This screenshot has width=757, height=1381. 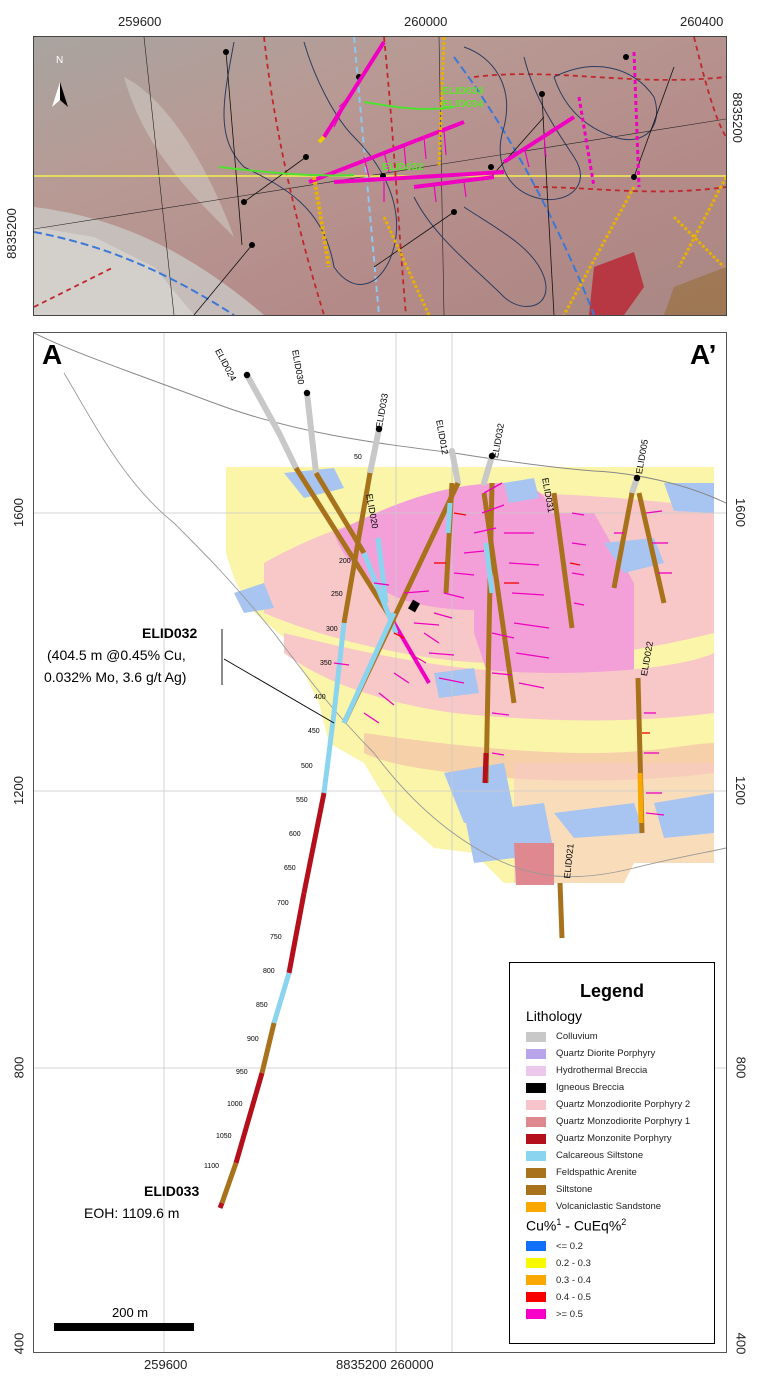 I want to click on drill-label-elid032: ELID032, so click(x=403, y=167).